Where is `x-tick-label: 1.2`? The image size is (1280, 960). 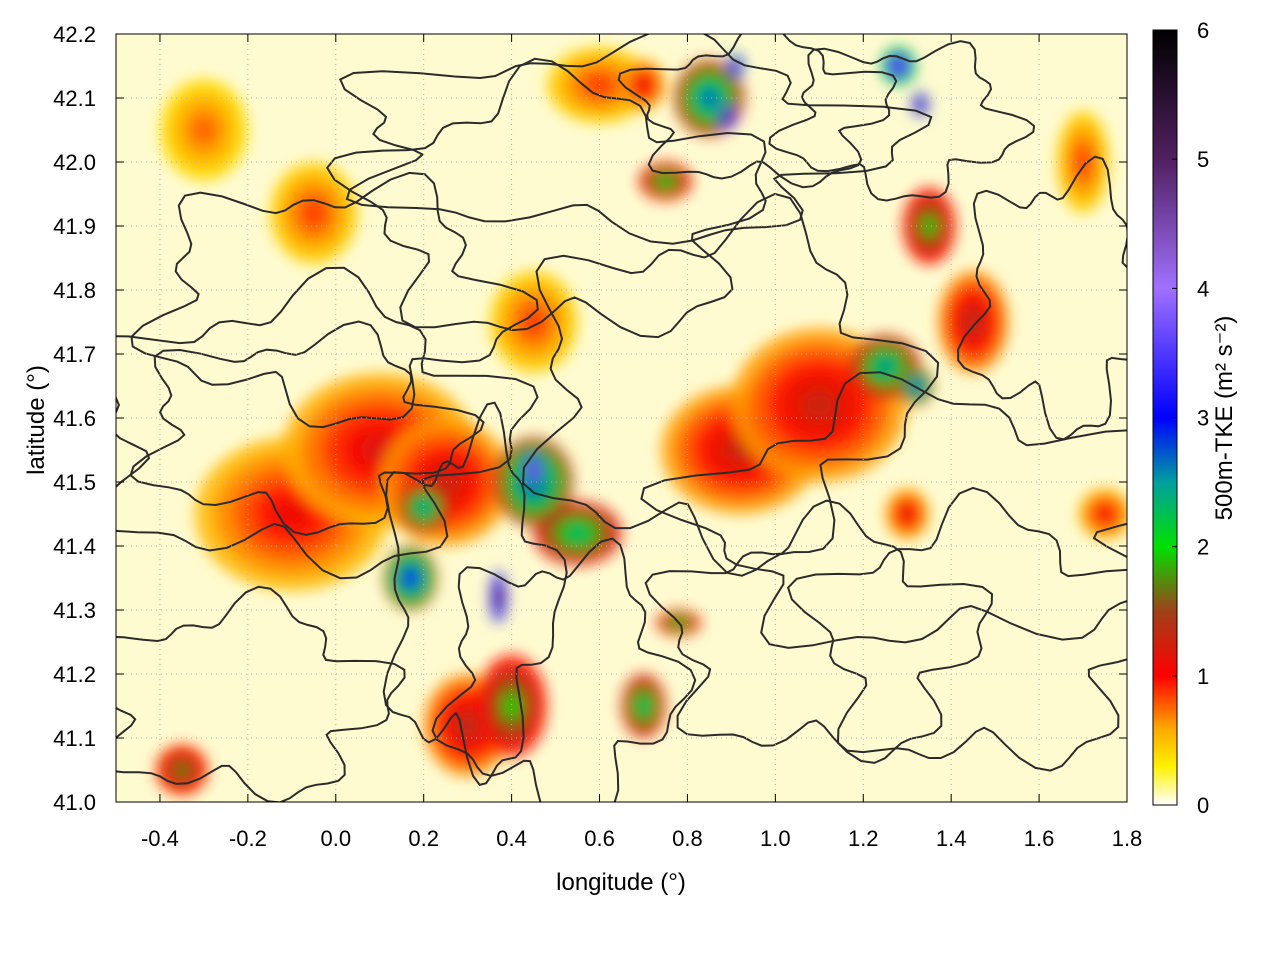 x-tick-label: 1.2 is located at coordinates (863, 838).